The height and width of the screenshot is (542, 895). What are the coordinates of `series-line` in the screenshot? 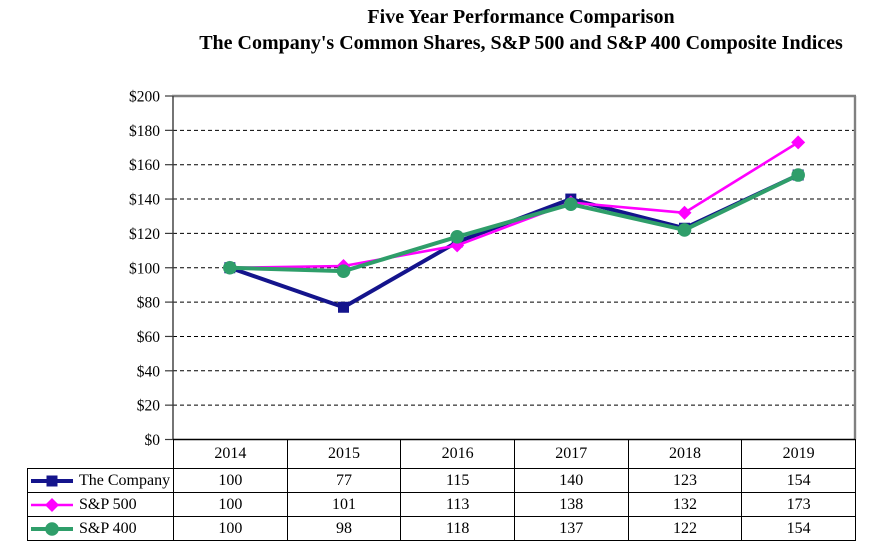 It's located at (514, 223).